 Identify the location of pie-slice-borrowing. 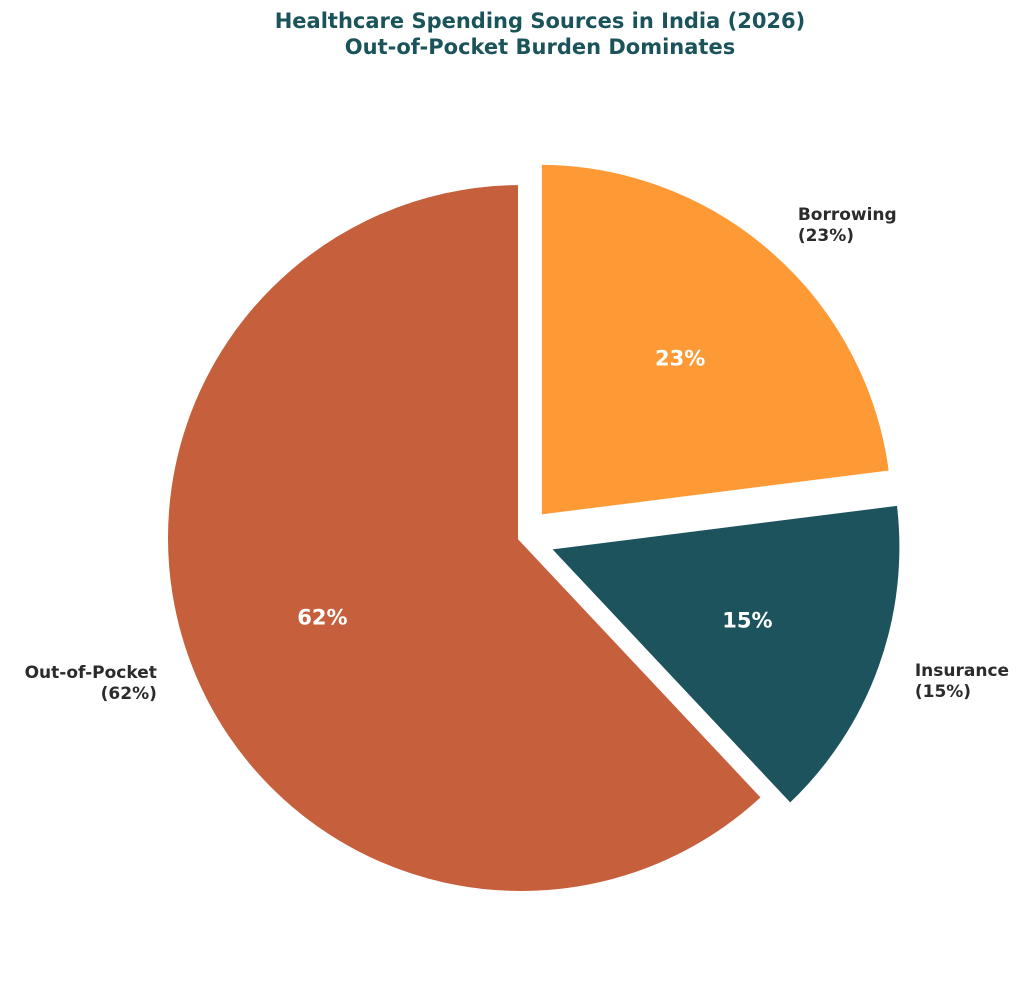
(715, 340).